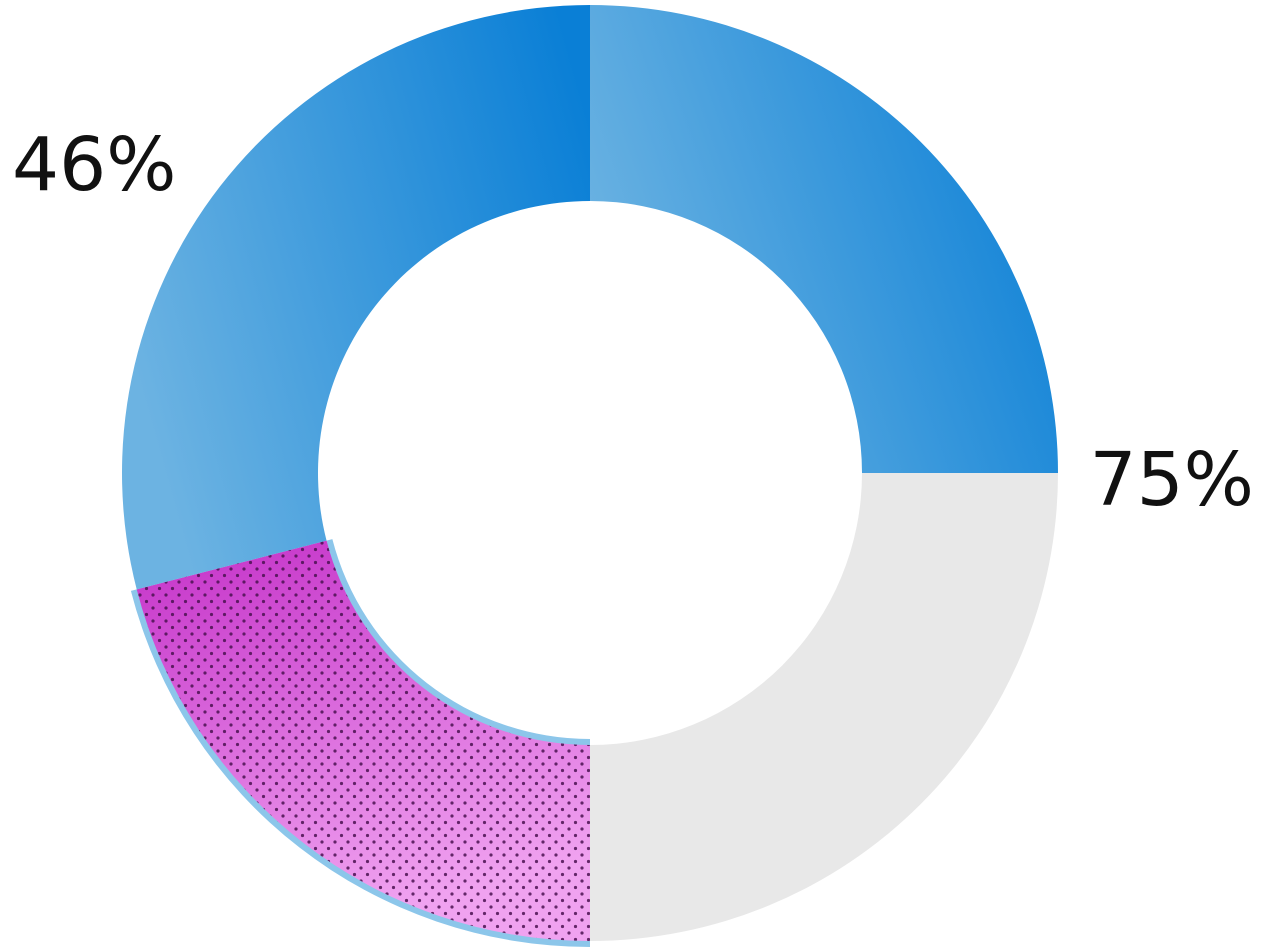  Describe the element at coordinates (1172, 480) in the screenshot. I see `percent-label-2: 75%` at that location.